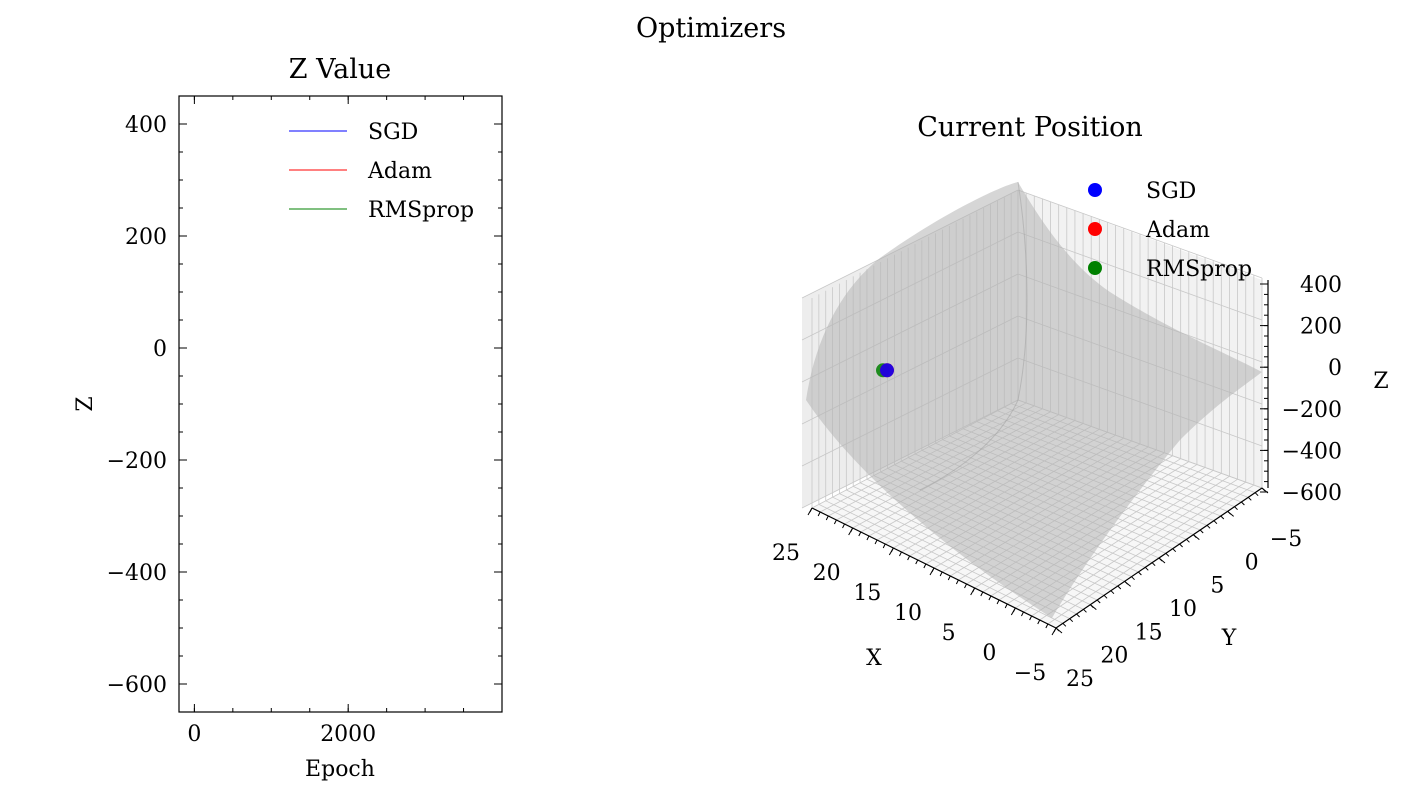 The width and height of the screenshot is (1422, 800). Describe the element at coordinates (340, 69) in the screenshot. I see `z-value-title: Z Value` at that location.